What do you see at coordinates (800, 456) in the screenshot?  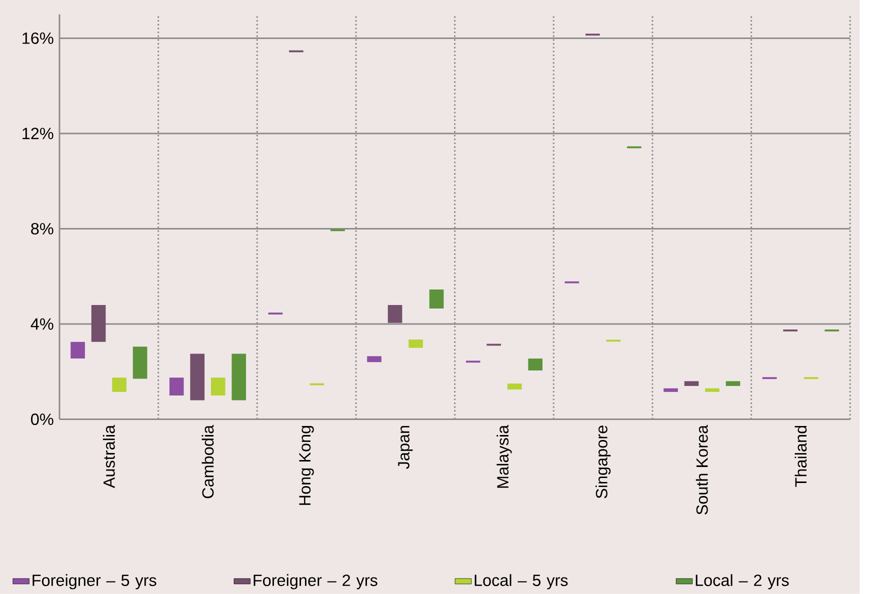 I see `x-tick-label: Thailand` at bounding box center [800, 456].